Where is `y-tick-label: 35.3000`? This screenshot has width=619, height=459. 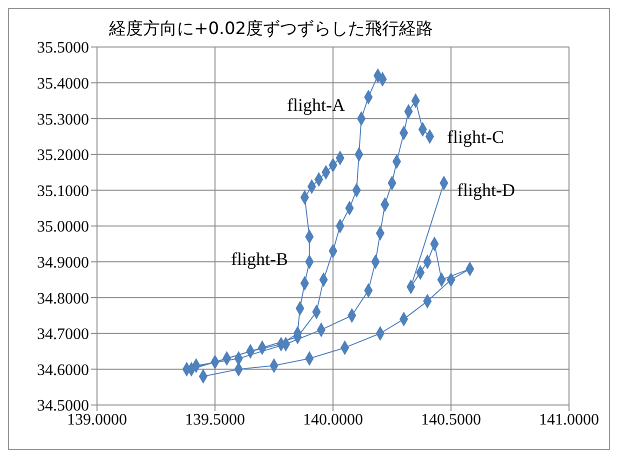 y-tick-label: 35.3000 is located at coordinates (63, 119).